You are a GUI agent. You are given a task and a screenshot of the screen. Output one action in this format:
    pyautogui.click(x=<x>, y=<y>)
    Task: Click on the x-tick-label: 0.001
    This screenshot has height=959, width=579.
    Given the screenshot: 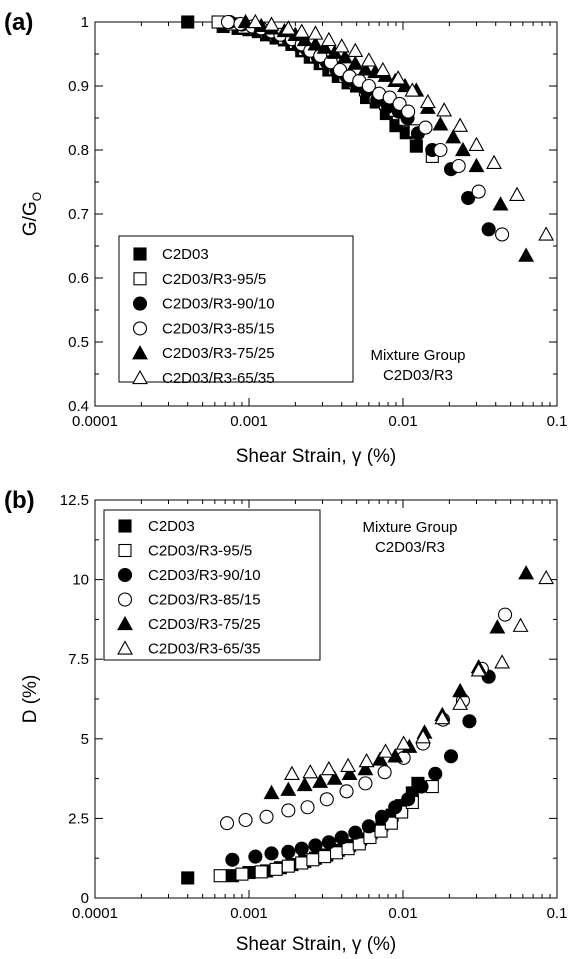 What is the action you would take?
    pyautogui.click(x=249, y=421)
    